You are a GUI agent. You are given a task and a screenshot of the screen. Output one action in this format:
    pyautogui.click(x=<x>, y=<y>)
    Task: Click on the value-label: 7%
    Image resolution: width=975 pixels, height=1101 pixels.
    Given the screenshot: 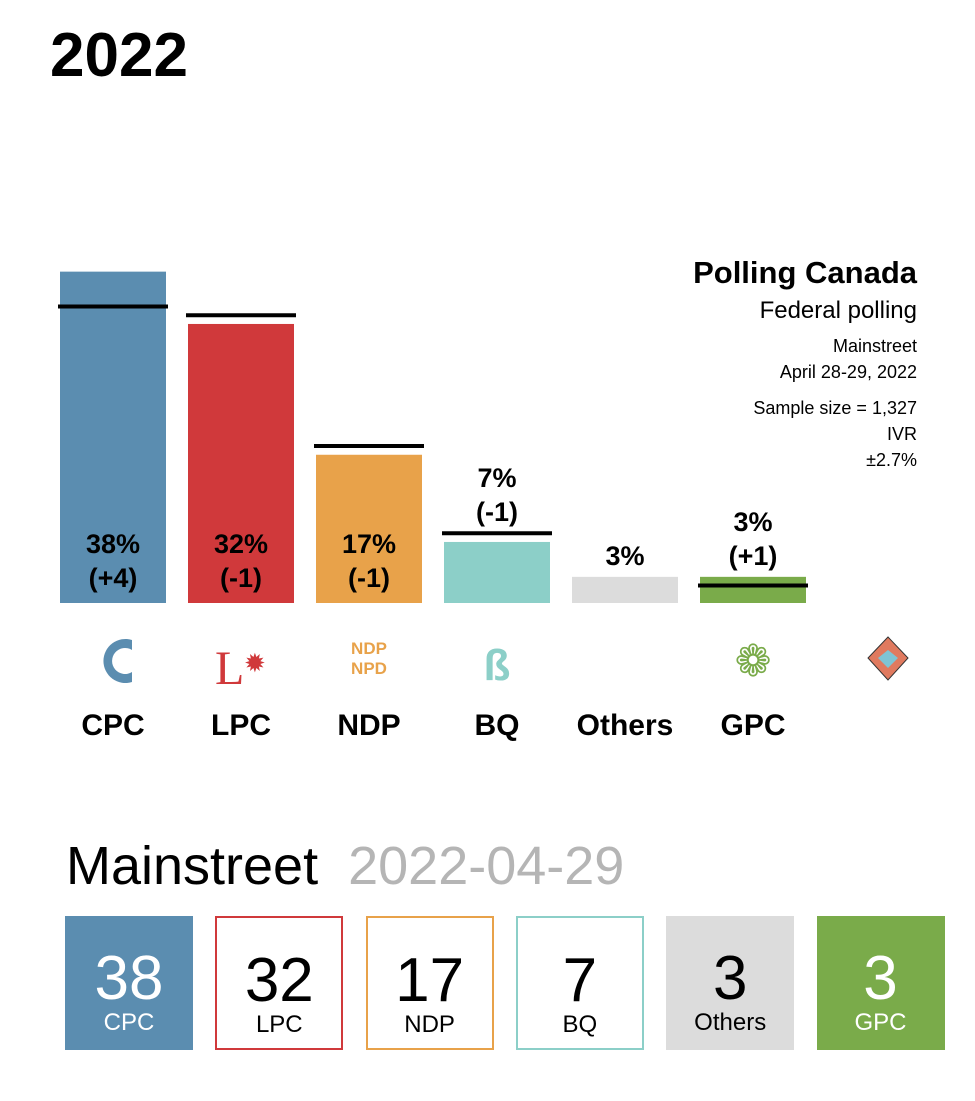 What is the action you would take?
    pyautogui.click(x=496, y=478)
    